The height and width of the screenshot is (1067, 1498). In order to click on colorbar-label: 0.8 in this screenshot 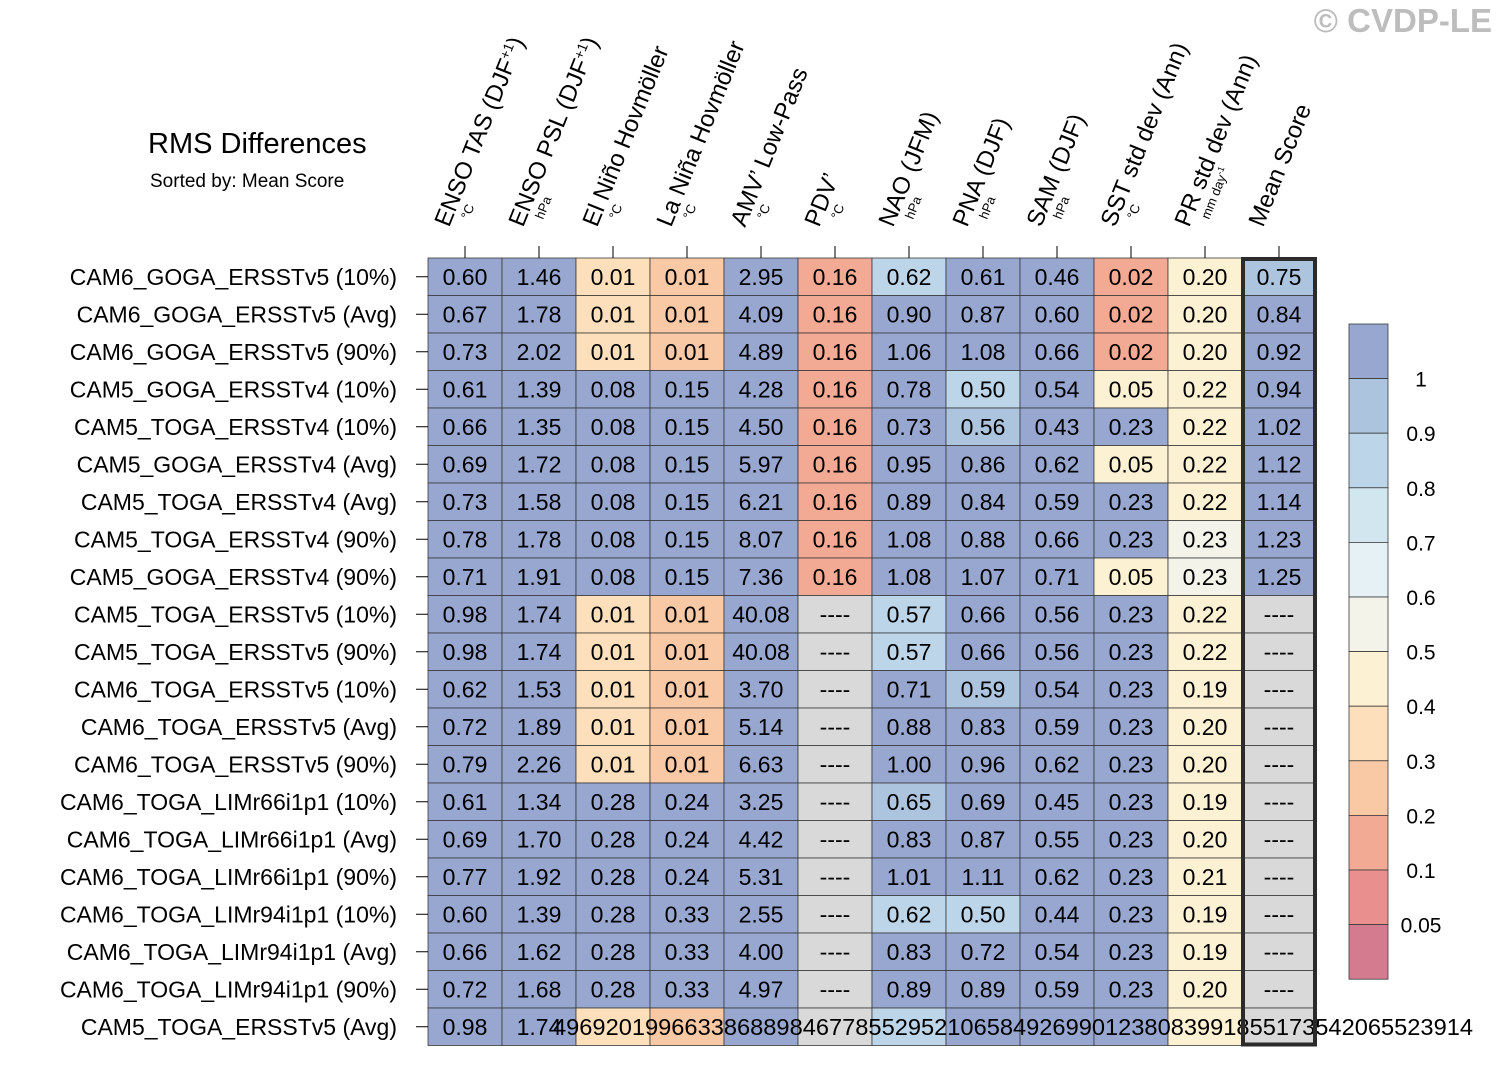, I will do `click(1420, 489)`.